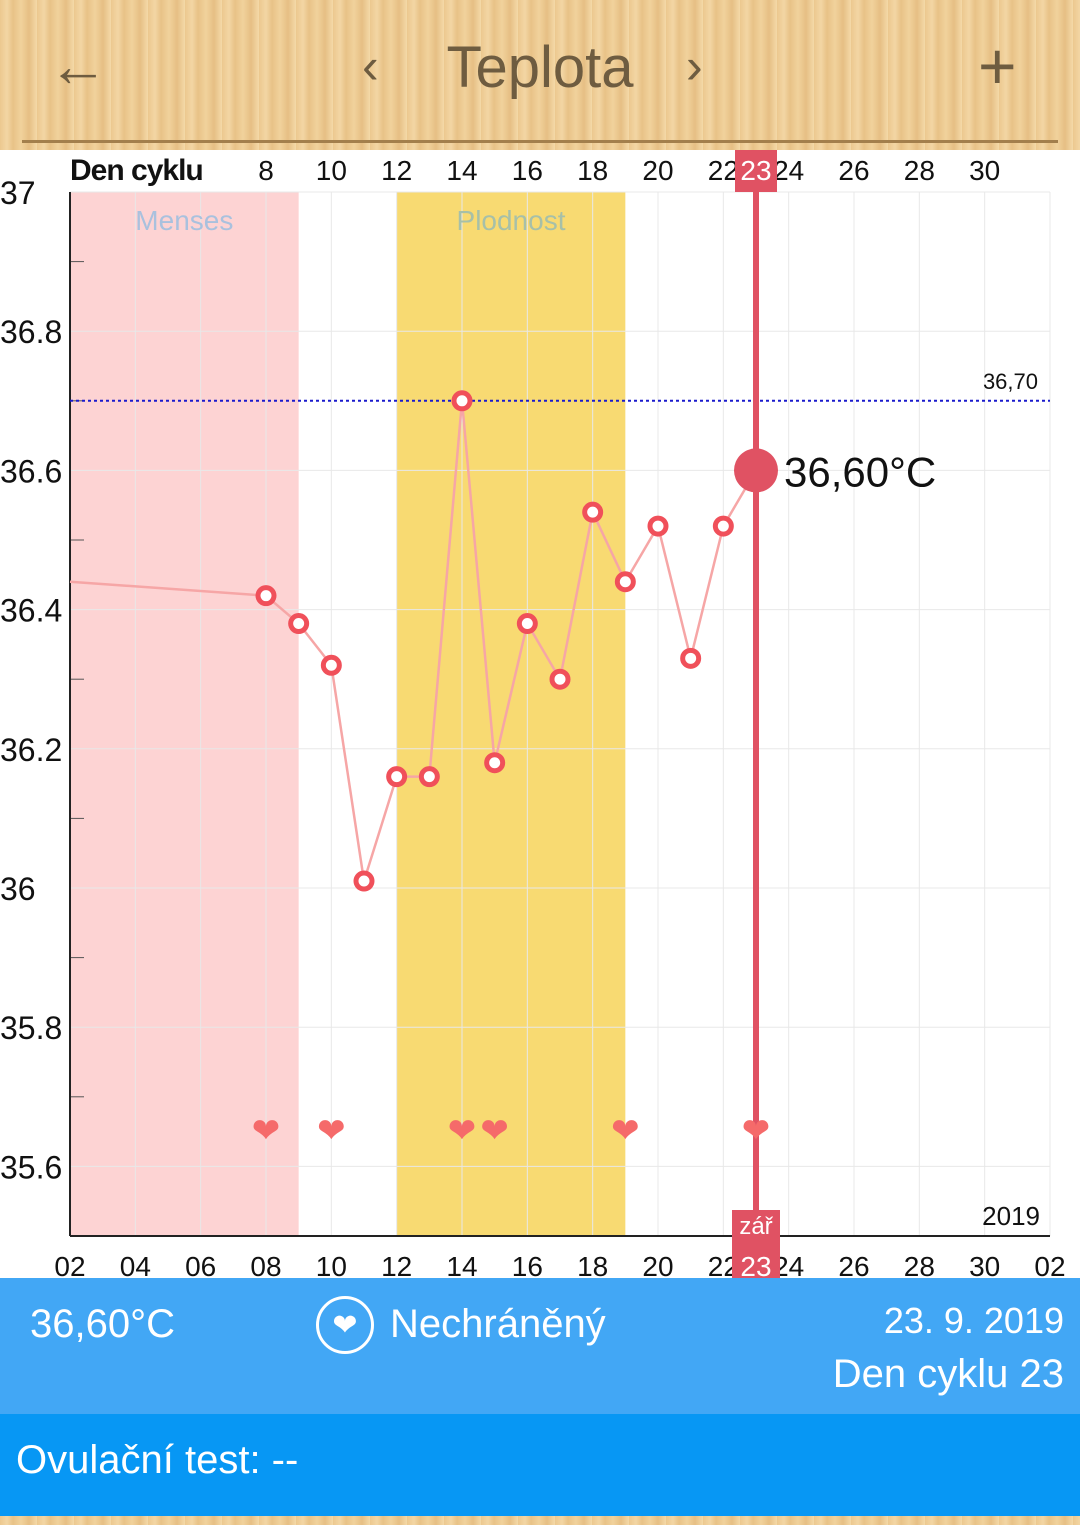 This screenshot has height=1525, width=1080. Describe the element at coordinates (345, 1325) in the screenshot. I see `heart-circle-icon: ❤` at that location.